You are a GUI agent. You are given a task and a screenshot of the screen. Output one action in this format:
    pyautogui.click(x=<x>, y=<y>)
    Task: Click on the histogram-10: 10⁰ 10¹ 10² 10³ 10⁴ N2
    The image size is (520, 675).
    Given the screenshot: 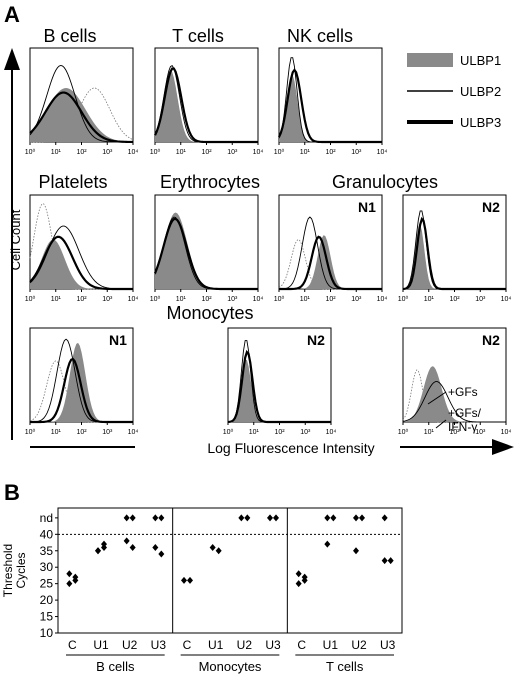 What is the action you would take?
    pyautogui.click(x=455, y=381)
    